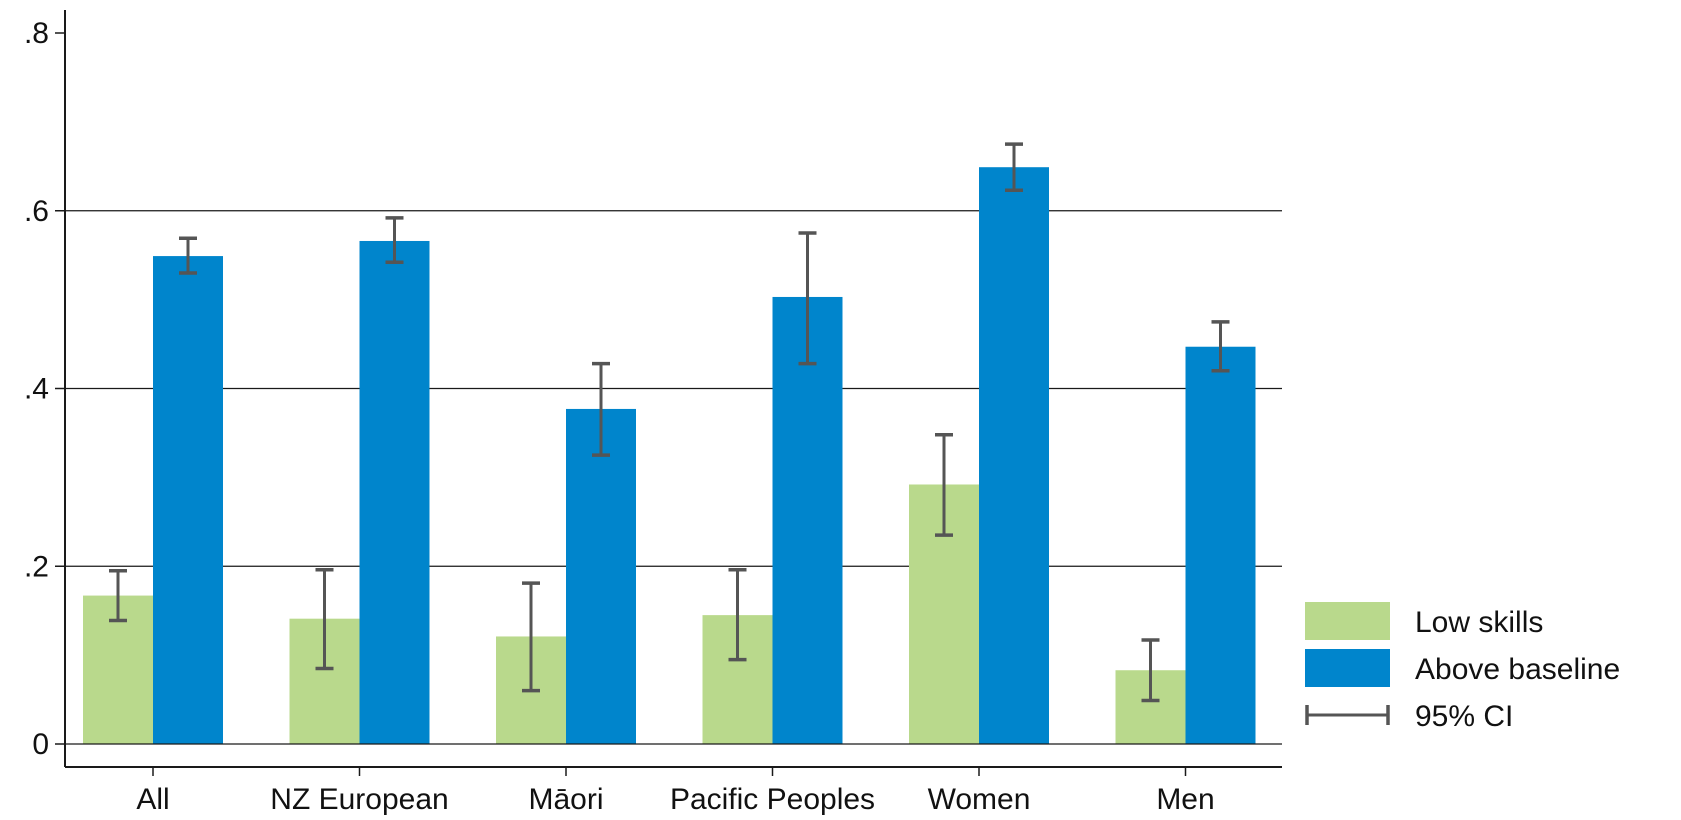  What do you see at coordinates (979, 799) in the screenshot?
I see `x-tick-label: Women` at bounding box center [979, 799].